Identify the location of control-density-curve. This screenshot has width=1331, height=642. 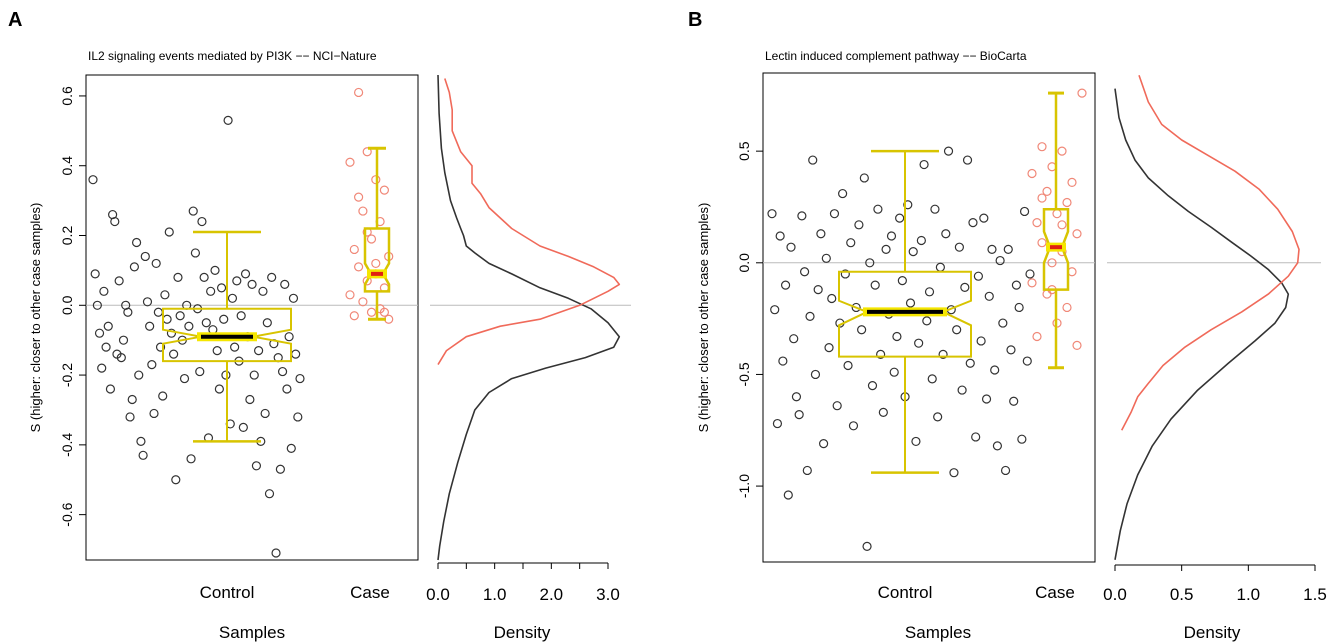
(1202, 324).